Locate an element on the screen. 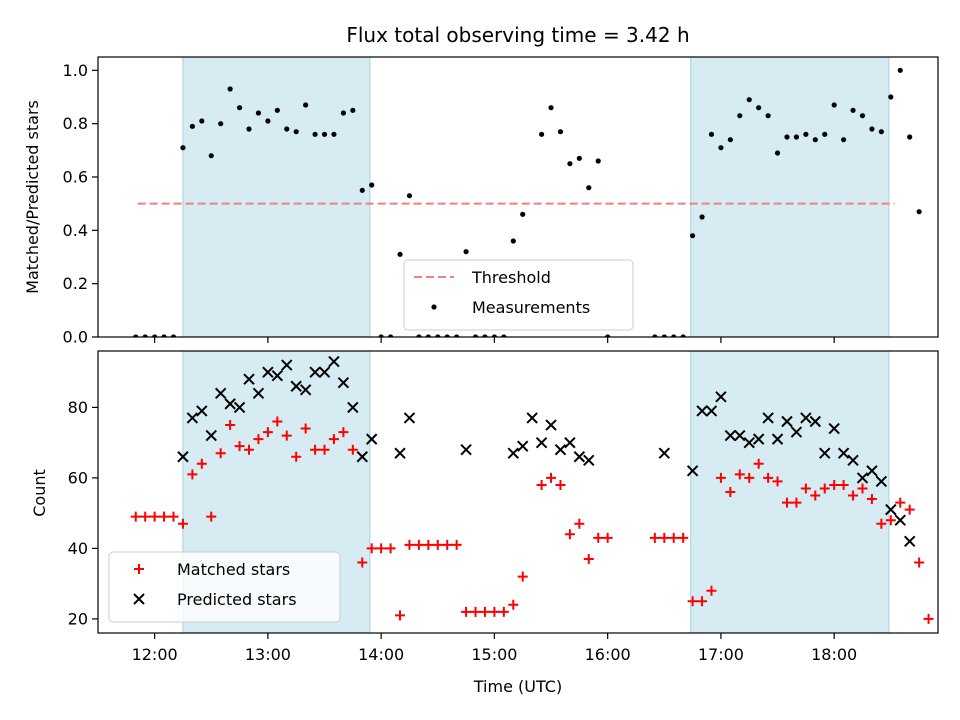 The width and height of the screenshot is (960, 720). ratio-legend: Threshold Measurements is located at coordinates (518, 295).